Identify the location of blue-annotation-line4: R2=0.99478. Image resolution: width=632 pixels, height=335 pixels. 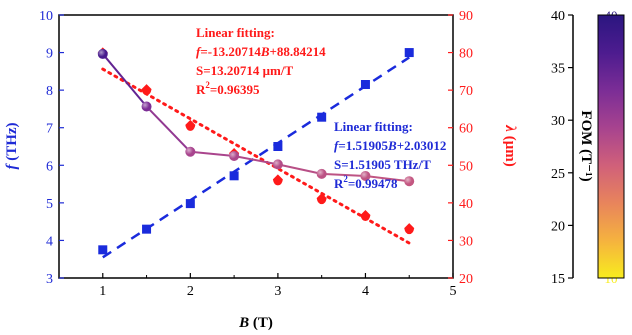
(366, 182).